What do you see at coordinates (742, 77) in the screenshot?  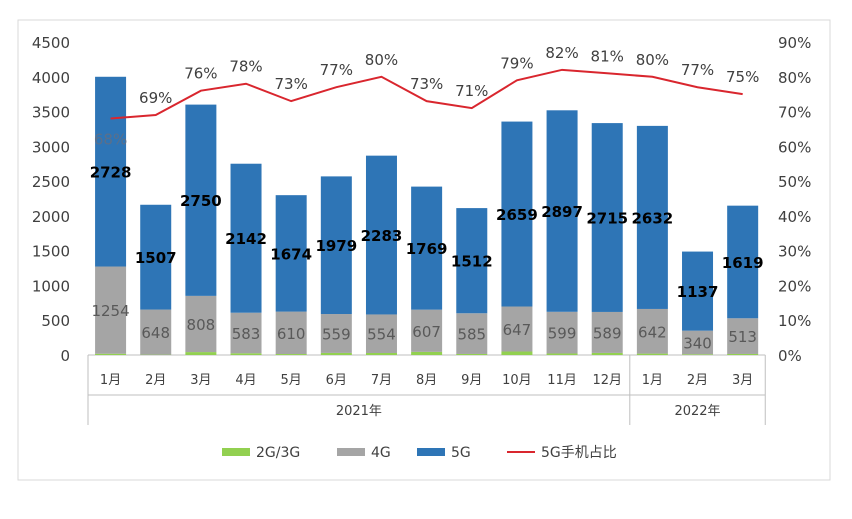 I see `data-label-share: 75%` at bounding box center [742, 77].